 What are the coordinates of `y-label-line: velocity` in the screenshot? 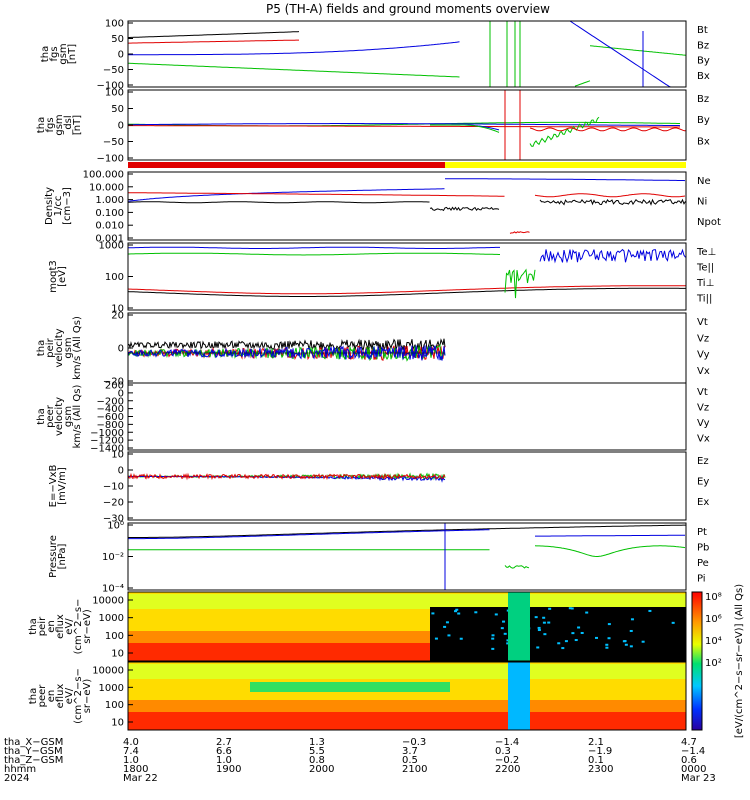 It's located at (59, 416).